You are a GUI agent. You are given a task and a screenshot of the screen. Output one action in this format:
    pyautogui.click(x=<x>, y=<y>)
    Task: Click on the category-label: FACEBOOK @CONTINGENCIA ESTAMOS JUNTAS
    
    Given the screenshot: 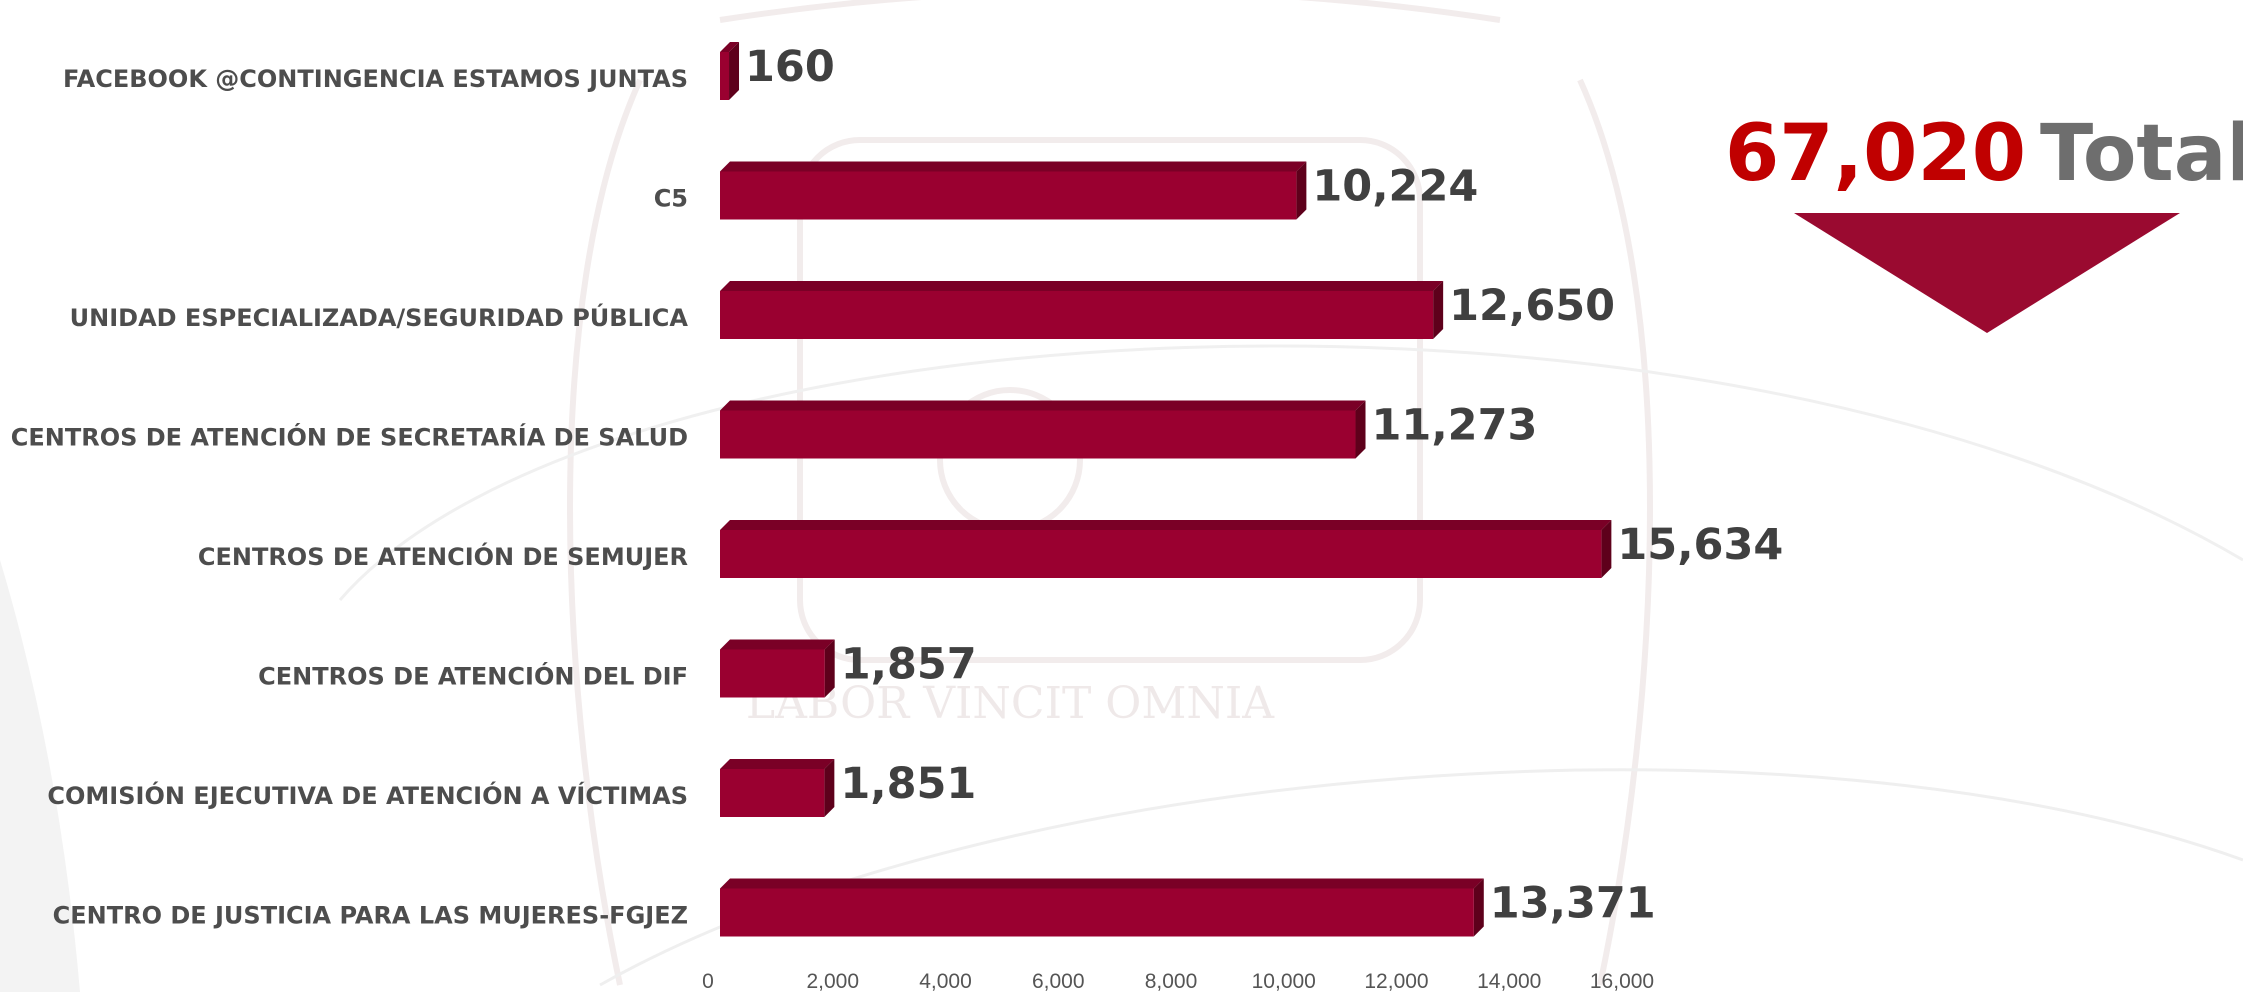 What is the action you would take?
    pyautogui.click(x=375, y=79)
    